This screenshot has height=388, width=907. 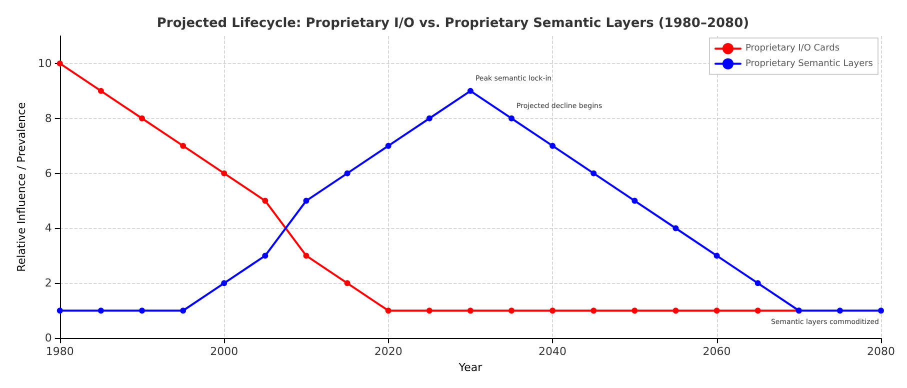 What do you see at coordinates (224, 351) in the screenshot?
I see `x-tick-label: 2000` at bounding box center [224, 351].